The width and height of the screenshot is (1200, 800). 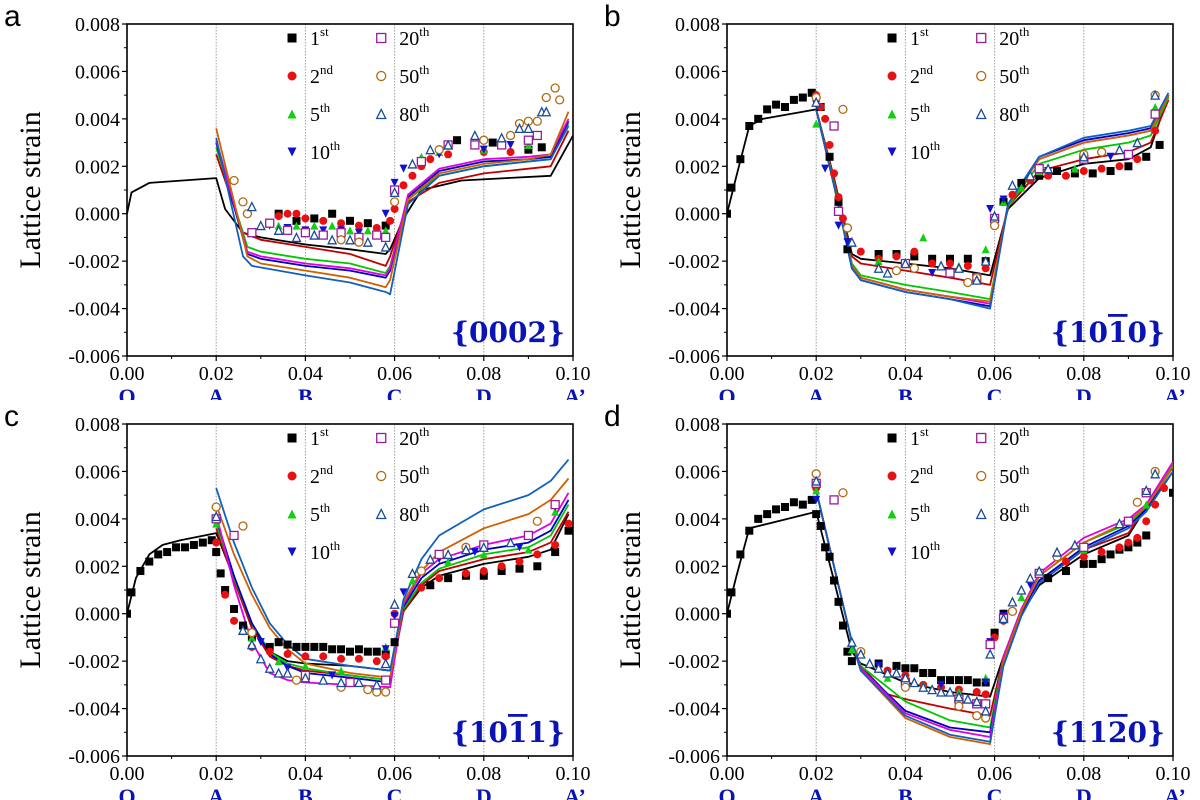 I want to click on plane-label: {1010}, so click(x=1108, y=332).